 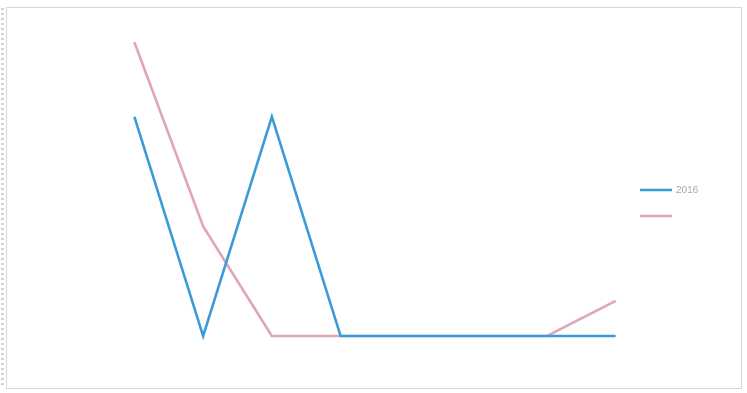 I want to click on legend: 2016, so click(x=669, y=201).